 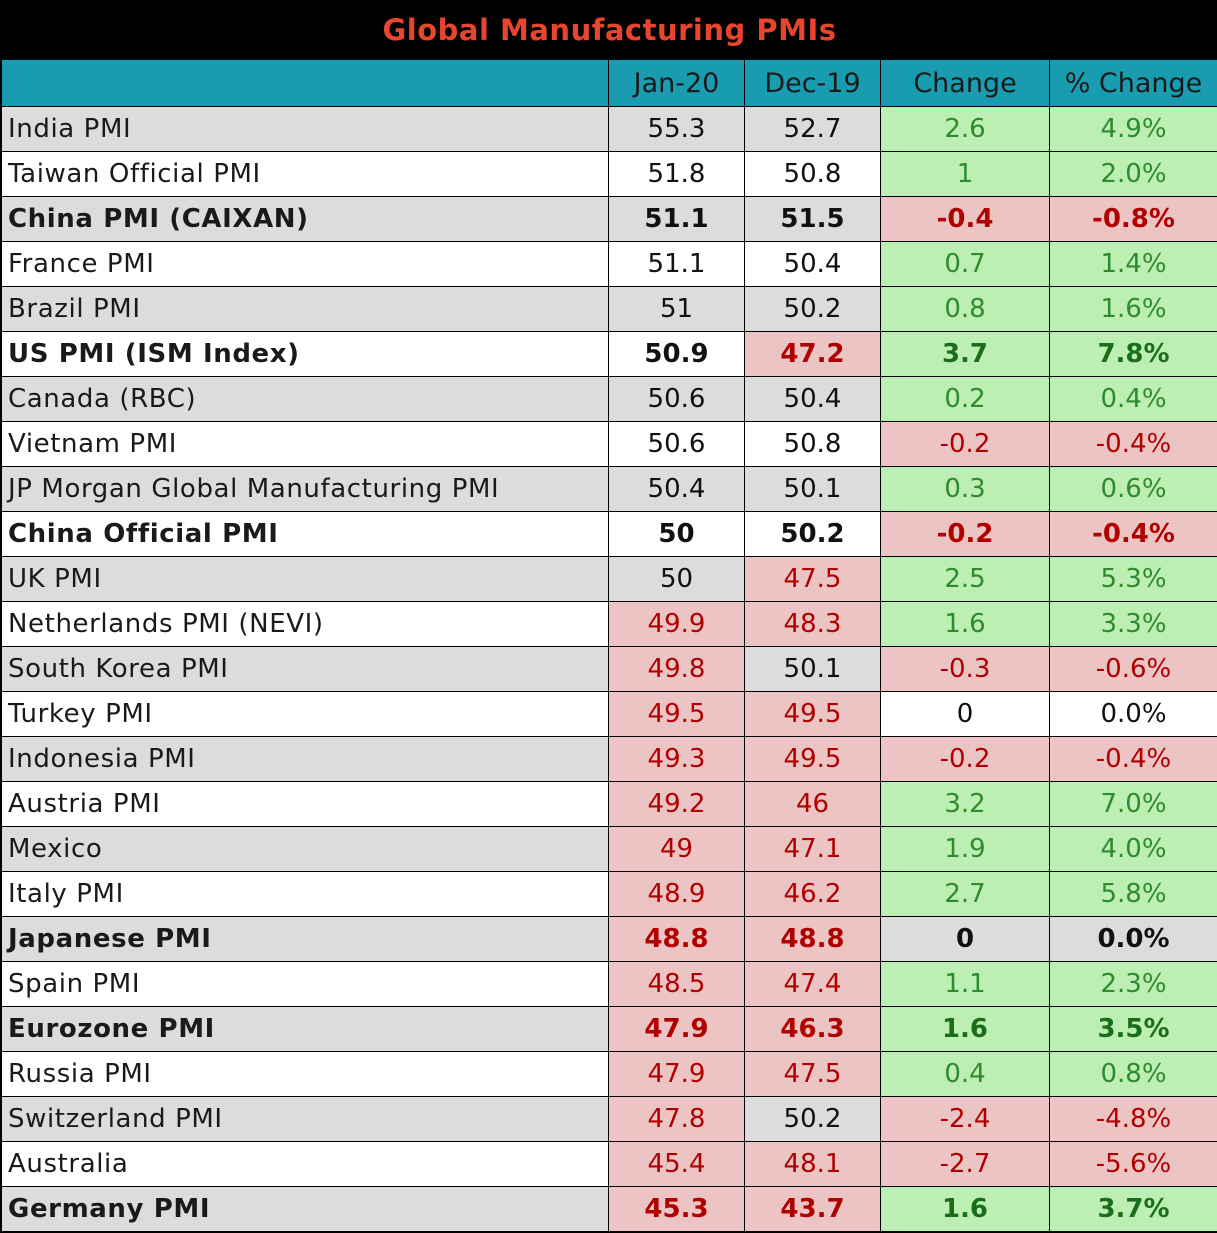 I want to click on value-change: 2.6, so click(x=964, y=129).